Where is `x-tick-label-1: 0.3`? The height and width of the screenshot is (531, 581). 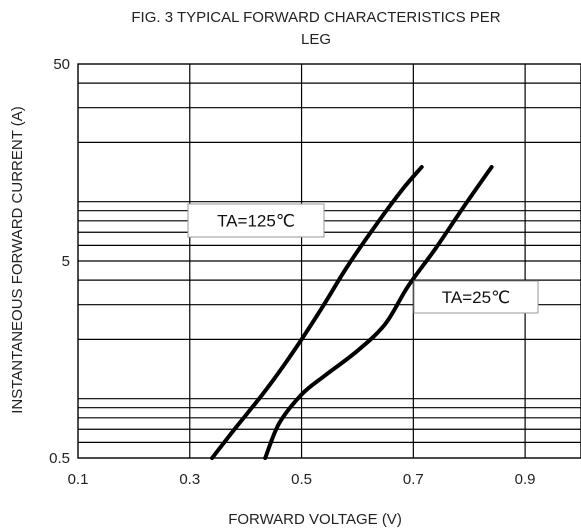
x-tick-label-1: 0.3 is located at coordinates (189, 479).